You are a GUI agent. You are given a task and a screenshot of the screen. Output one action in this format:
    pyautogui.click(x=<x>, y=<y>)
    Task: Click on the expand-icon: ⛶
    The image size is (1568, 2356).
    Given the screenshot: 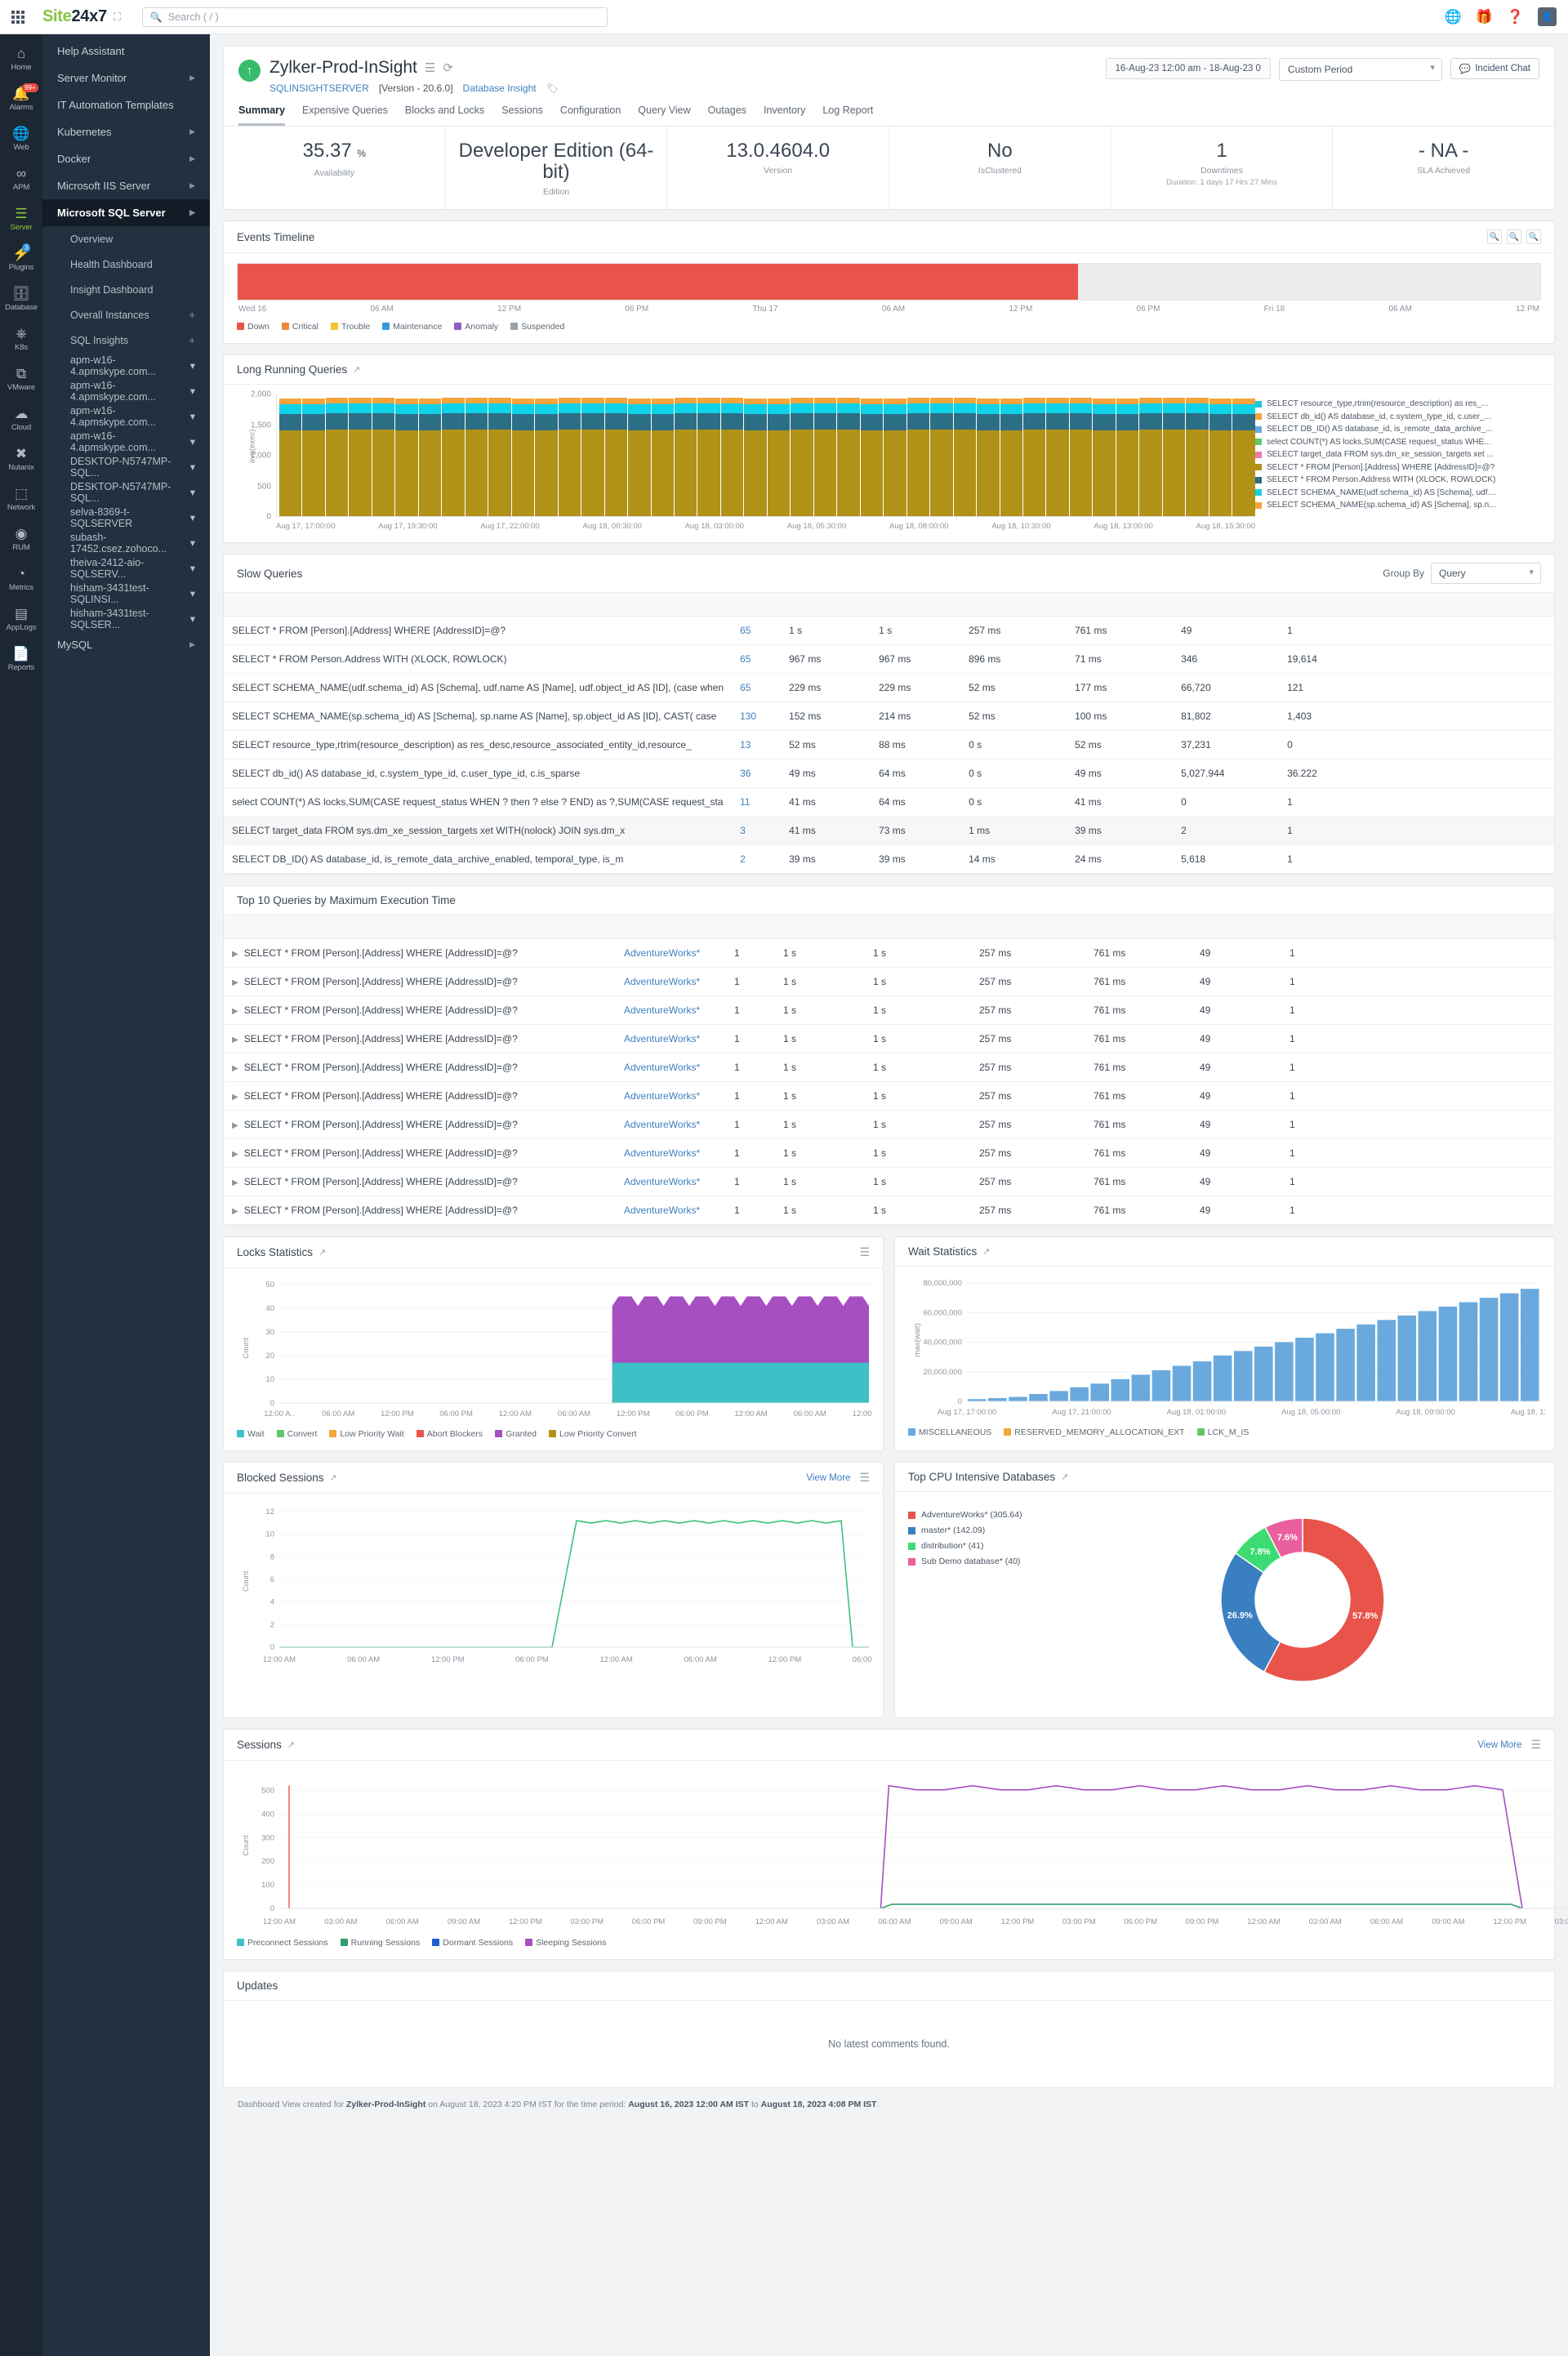 What is the action you would take?
    pyautogui.click(x=117, y=16)
    